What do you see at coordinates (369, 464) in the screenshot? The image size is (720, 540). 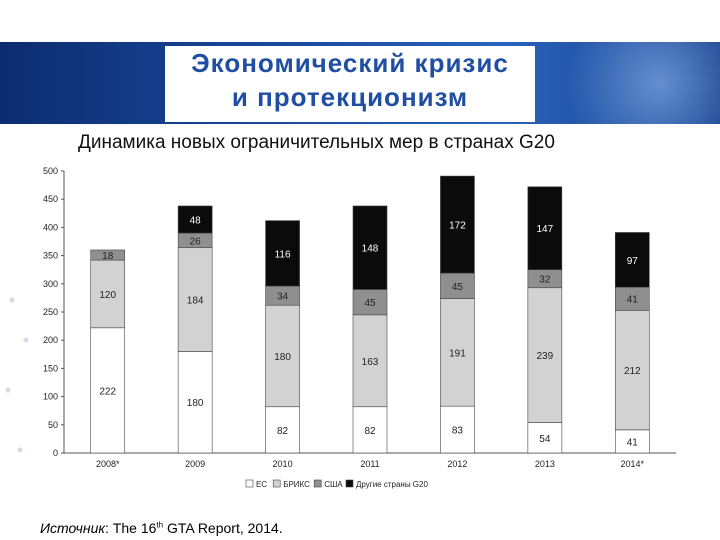 I see `x-tick-label: 2011` at bounding box center [369, 464].